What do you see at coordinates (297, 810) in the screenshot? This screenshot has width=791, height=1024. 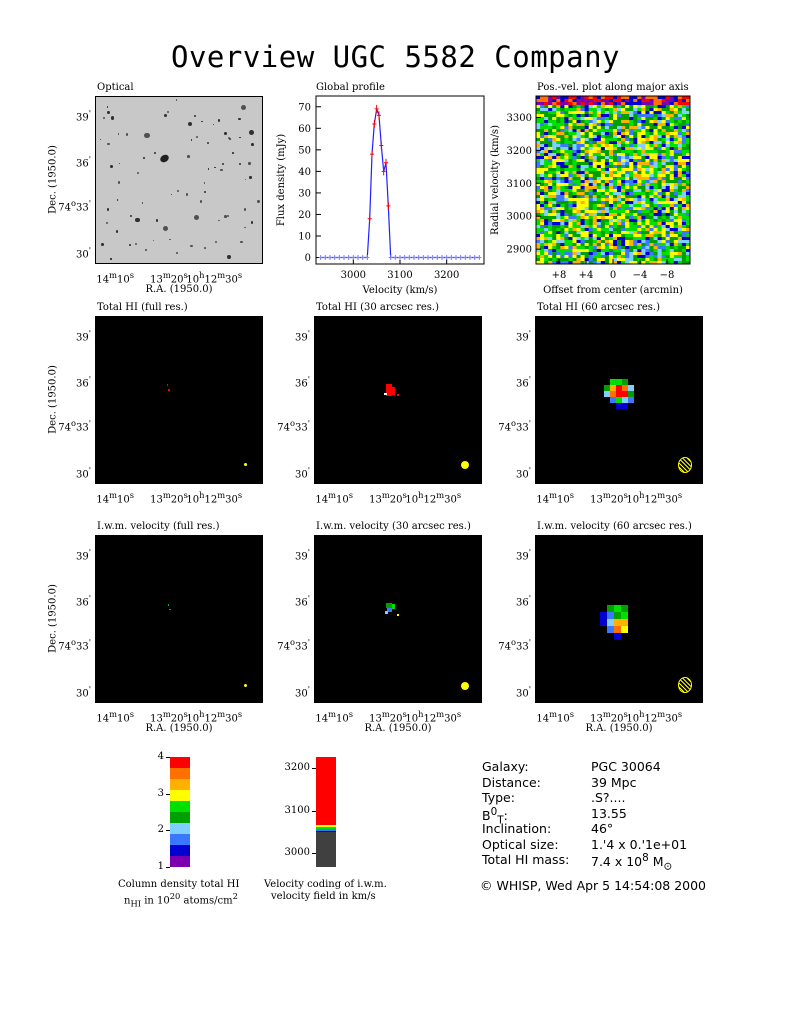 I see `vel-tick-label: 3100` at bounding box center [297, 810].